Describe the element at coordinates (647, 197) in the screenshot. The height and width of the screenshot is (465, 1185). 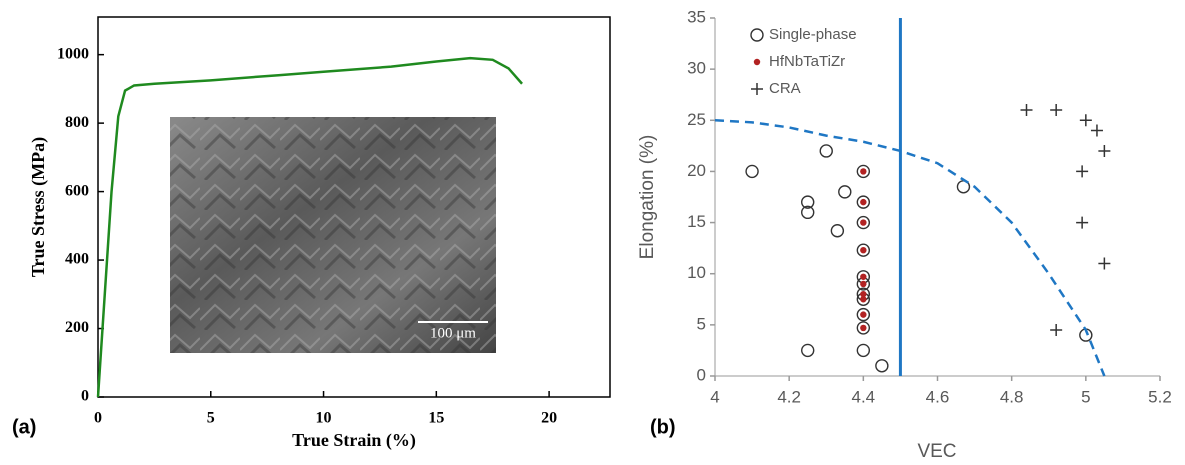
I see `y-axis-title: Elongation (%)` at that location.